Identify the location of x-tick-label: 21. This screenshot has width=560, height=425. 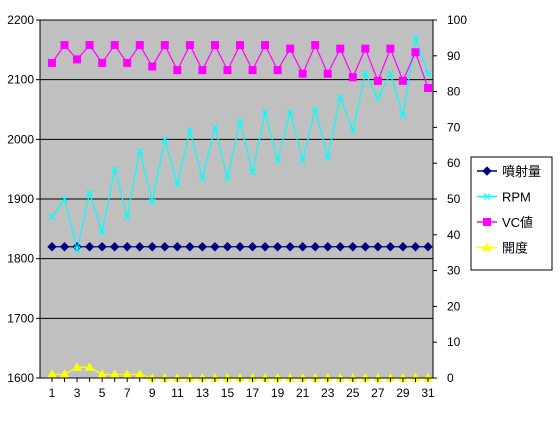
(303, 393).